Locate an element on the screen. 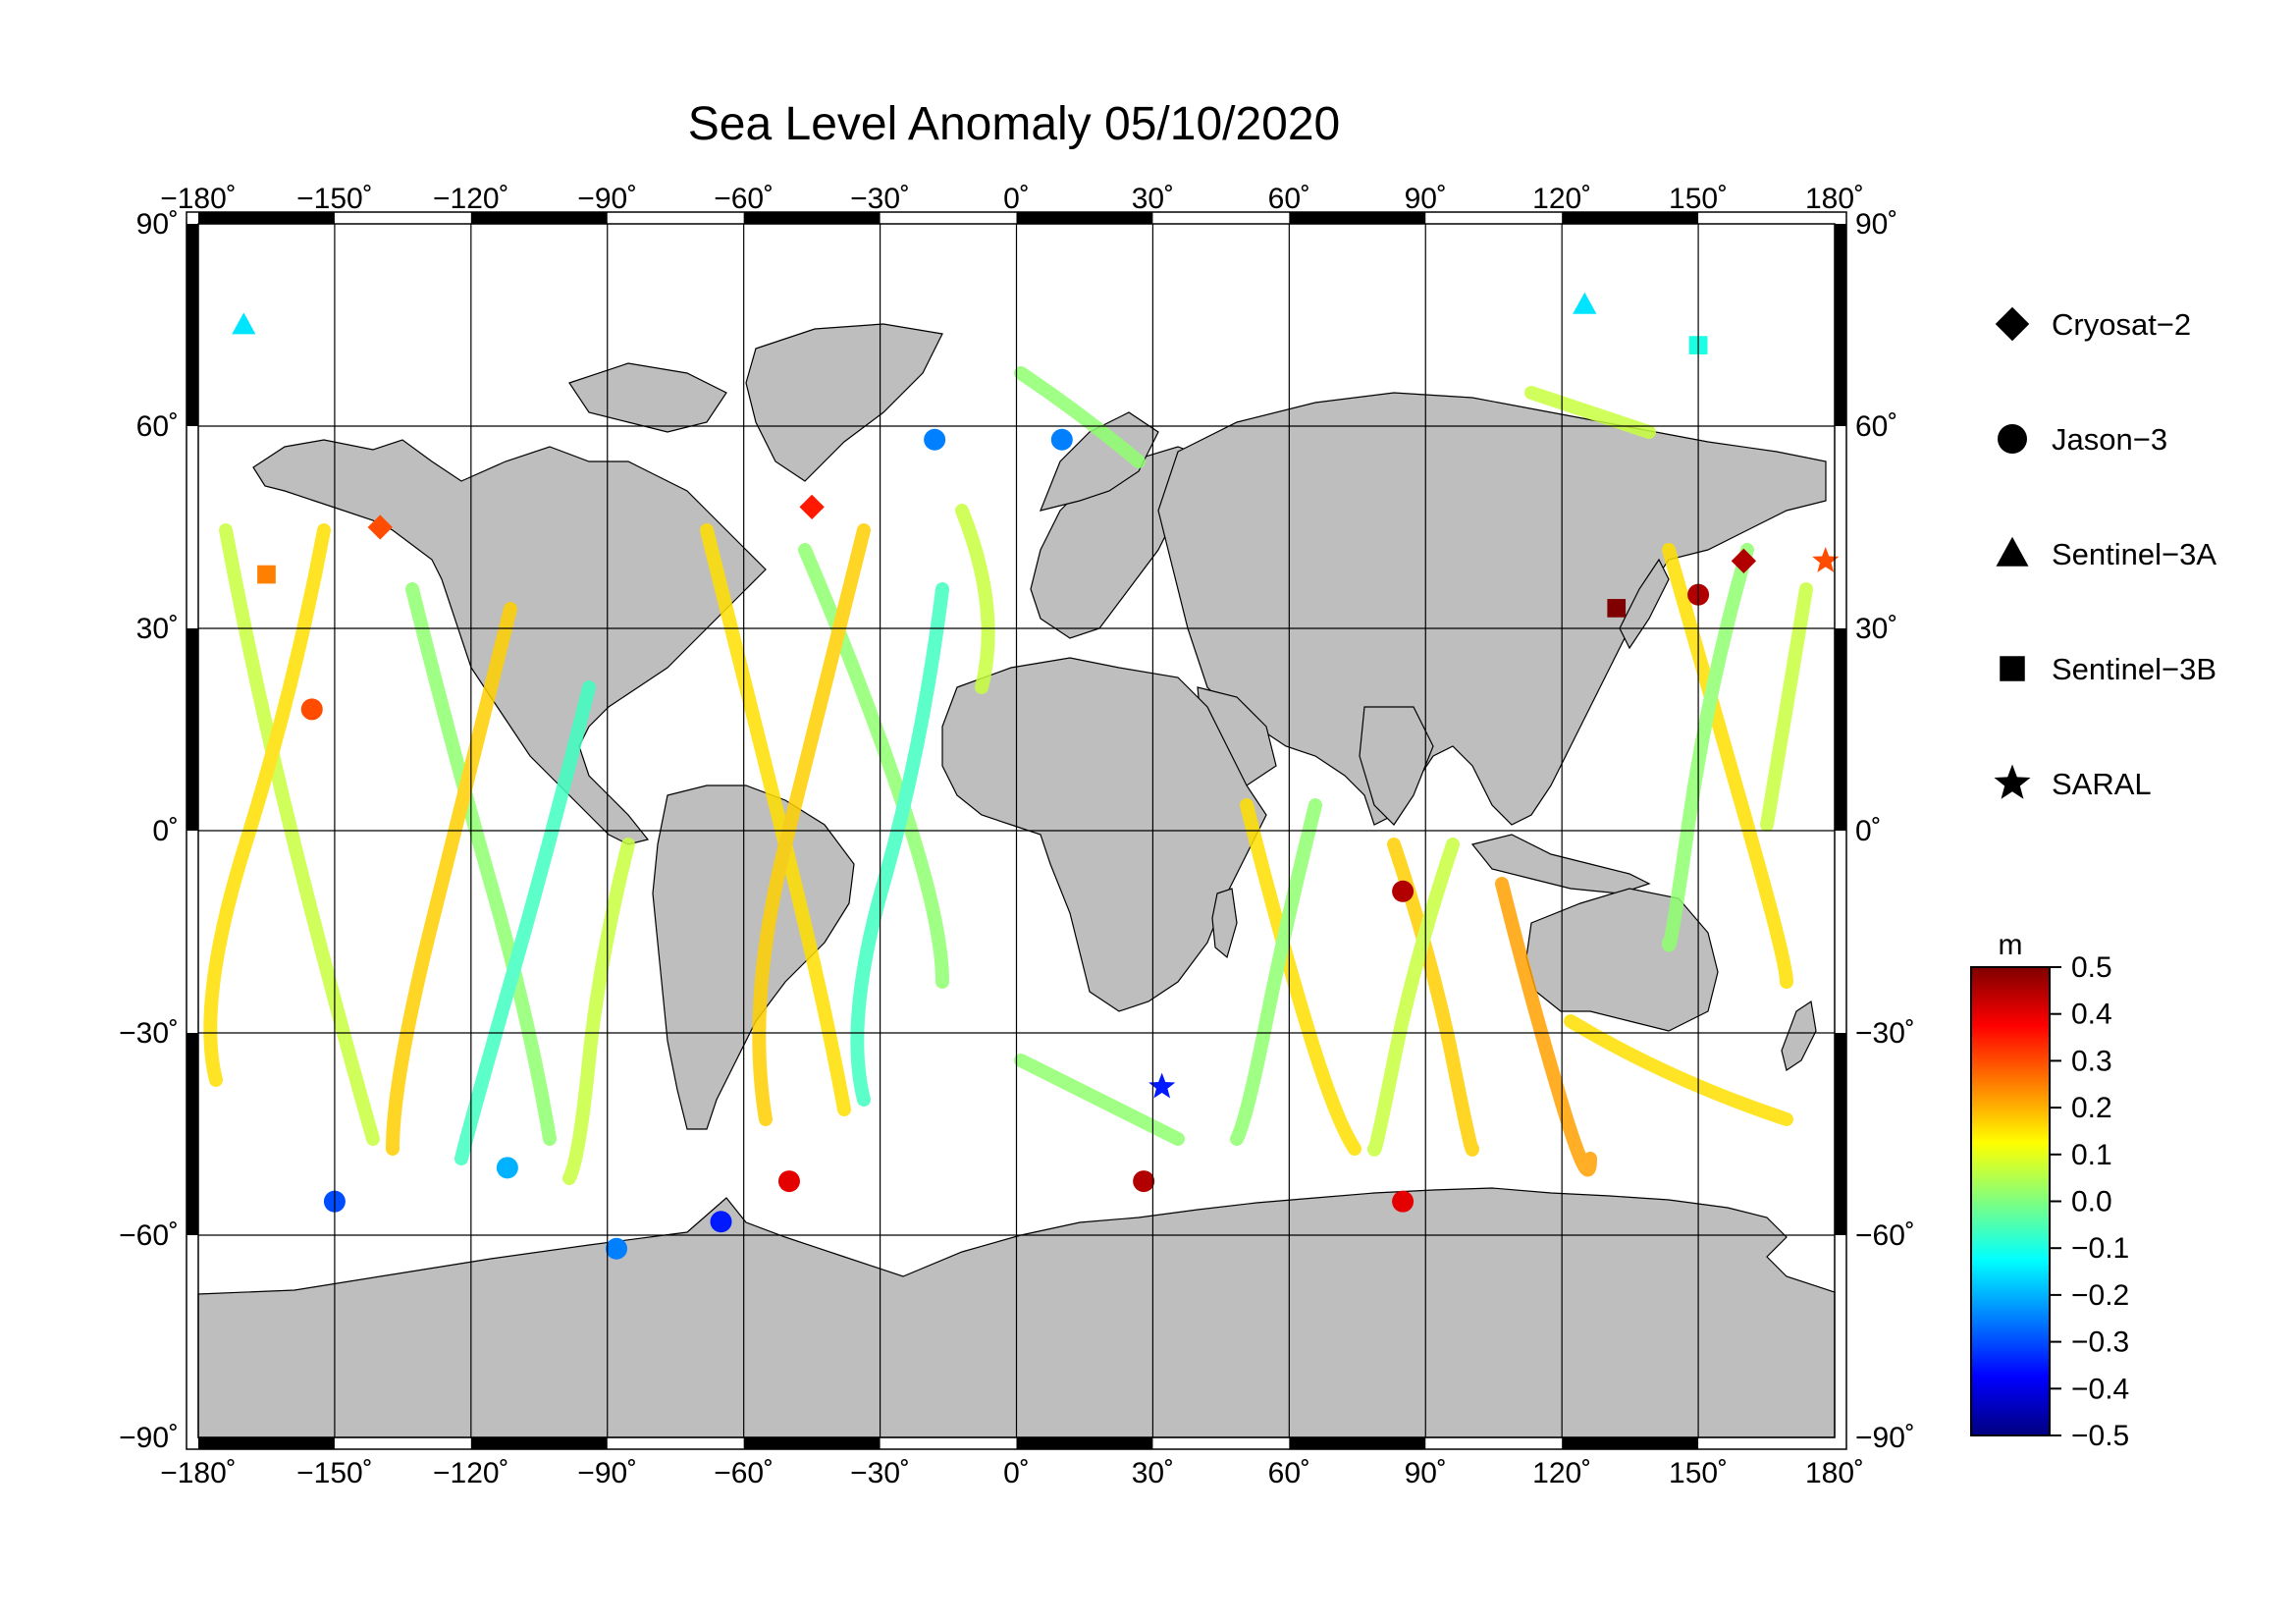 This screenshot has height=1623, width=2296. lat-tick-right: −30˚ is located at coordinates (1885, 1033).